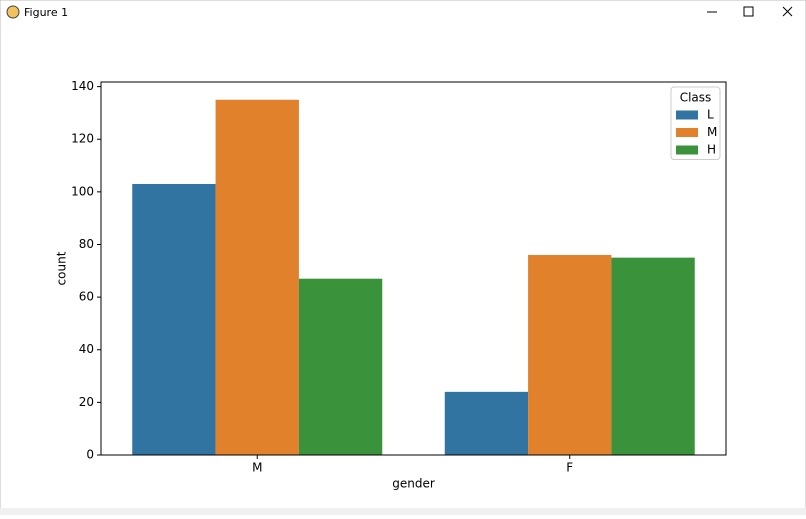  Describe the element at coordinates (86, 402) in the screenshot. I see `y-tick-label: 20` at that location.